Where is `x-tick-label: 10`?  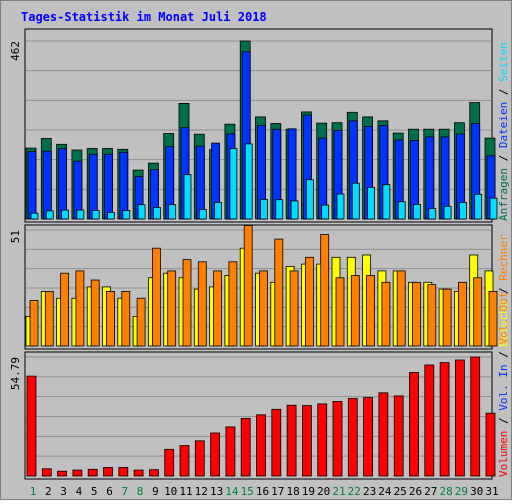 x-tick-label: 10 is located at coordinates (170, 491).